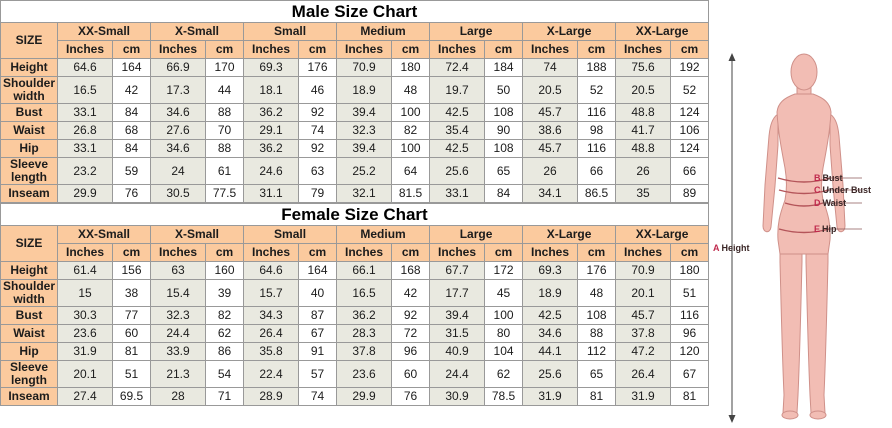 This screenshot has width=892, height=428. Describe the element at coordinates (29, 130) in the screenshot. I see `measurement-row-label: Waist` at that location.